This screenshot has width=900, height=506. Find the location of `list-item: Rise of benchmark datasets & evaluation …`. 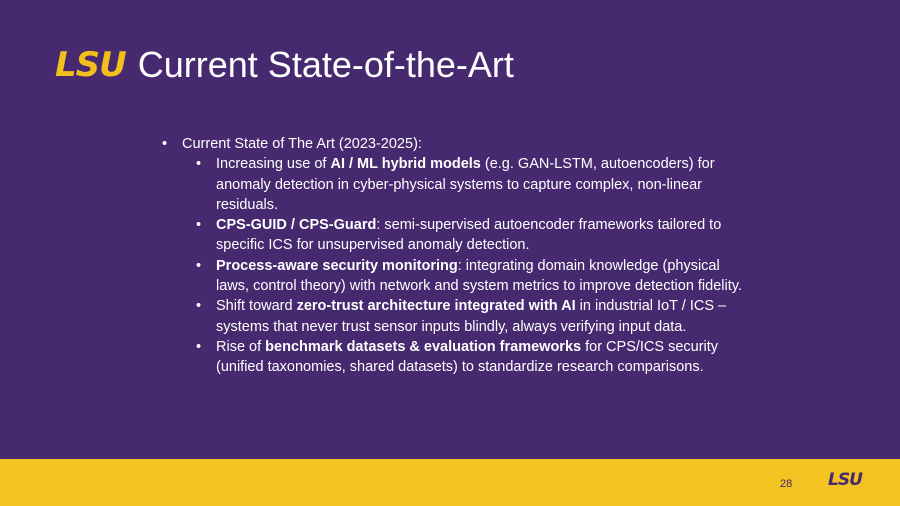

list-item: Rise of benchmark datasets & evaluation … is located at coordinates (466, 357).